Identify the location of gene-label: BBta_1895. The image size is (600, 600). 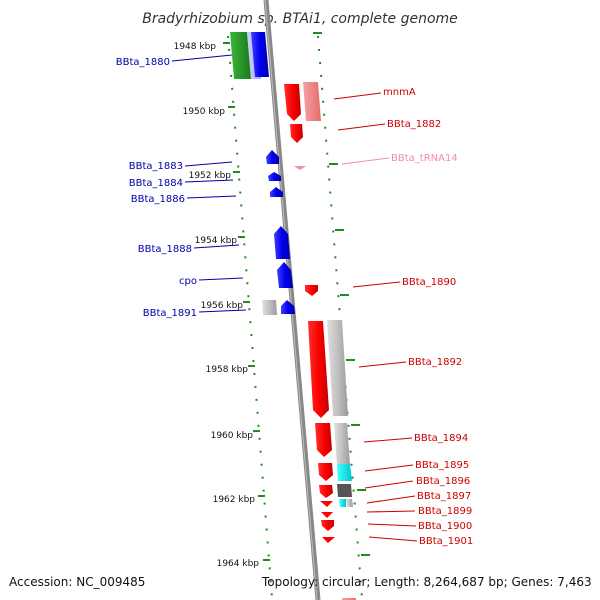
(442, 465).